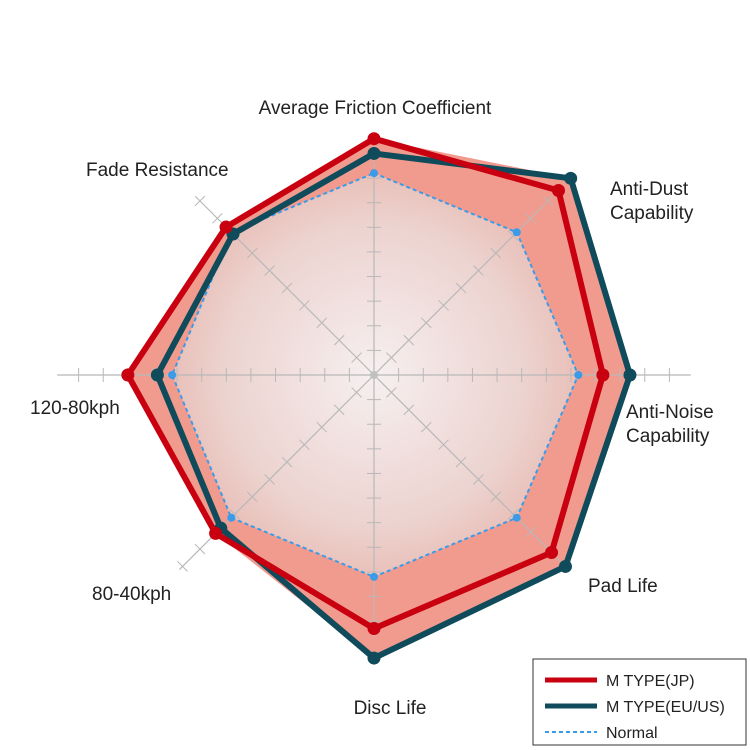 The height and width of the screenshot is (750, 750). Describe the element at coordinates (375, 108) in the screenshot. I see `axis-label-friction: Average Friction Coefficient` at that location.